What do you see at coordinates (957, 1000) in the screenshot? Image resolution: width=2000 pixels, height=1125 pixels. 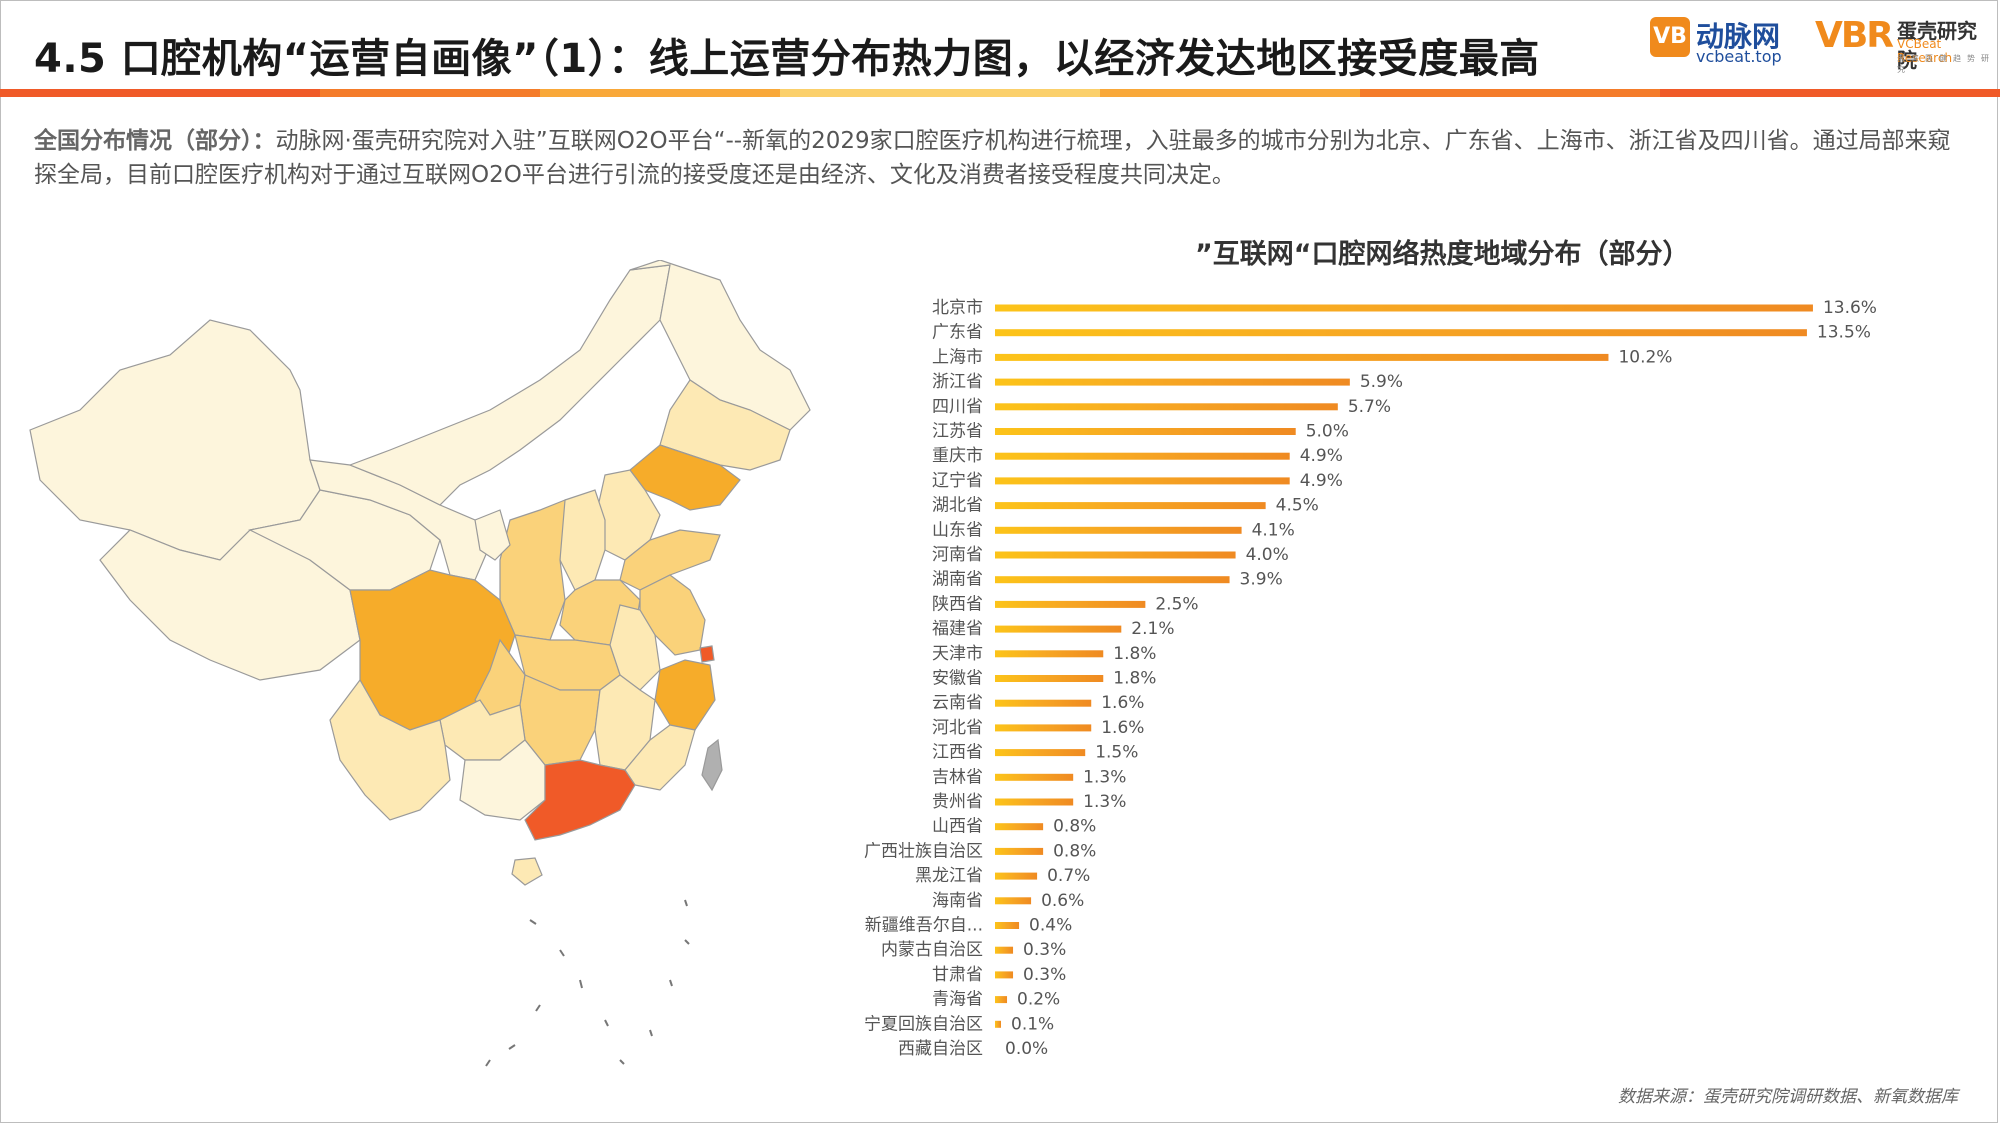 I see `category-label: 青海省` at bounding box center [957, 1000].